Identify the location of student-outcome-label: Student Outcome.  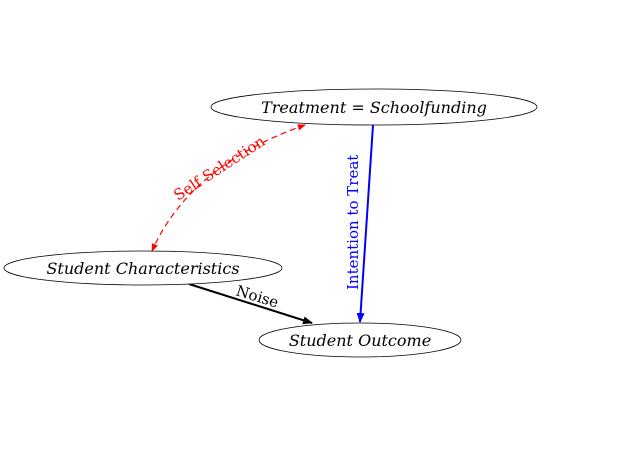
(360, 340).